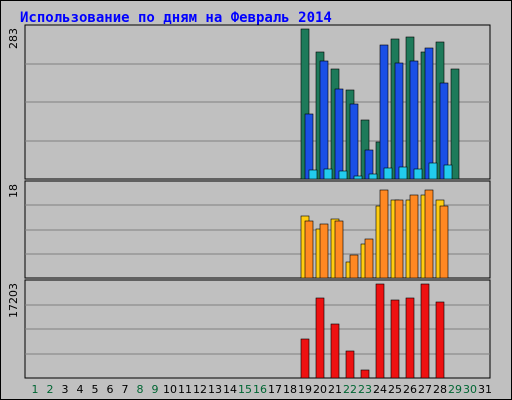 The width and height of the screenshot is (512, 400). I want to click on x-tick-label-day-13: 13, so click(215, 389).